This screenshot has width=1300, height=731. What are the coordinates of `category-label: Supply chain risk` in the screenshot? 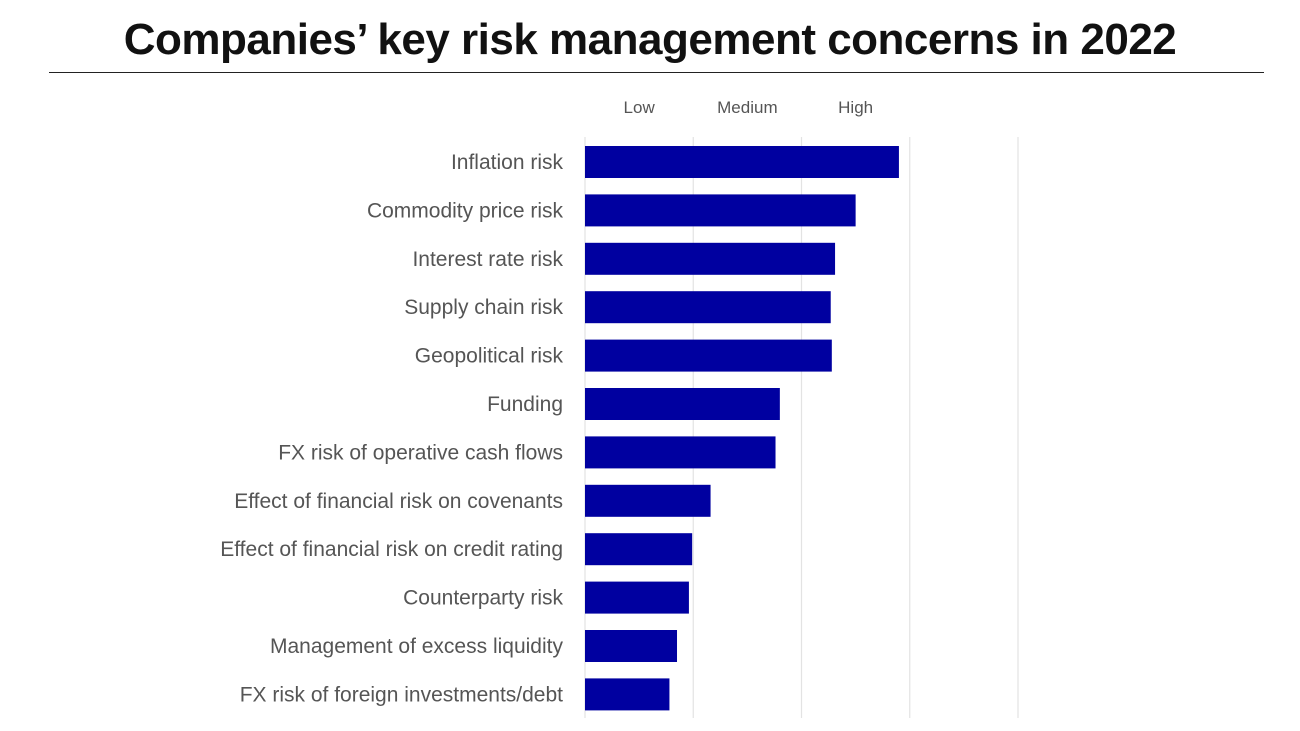 It's located at (483, 307).